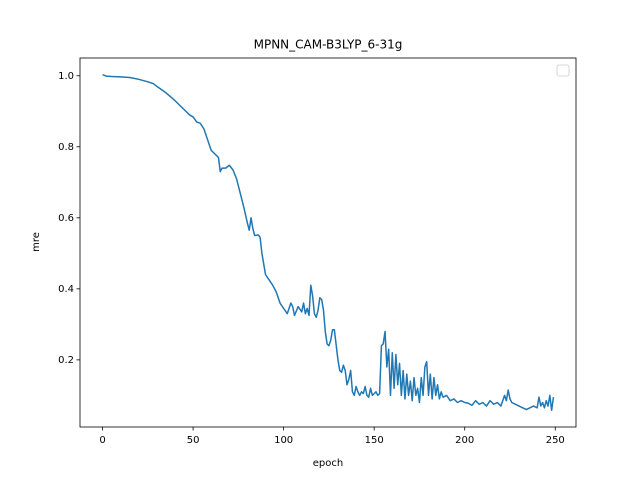  What do you see at coordinates (464, 440) in the screenshot?
I see `x-tick-label: 200` at bounding box center [464, 440].